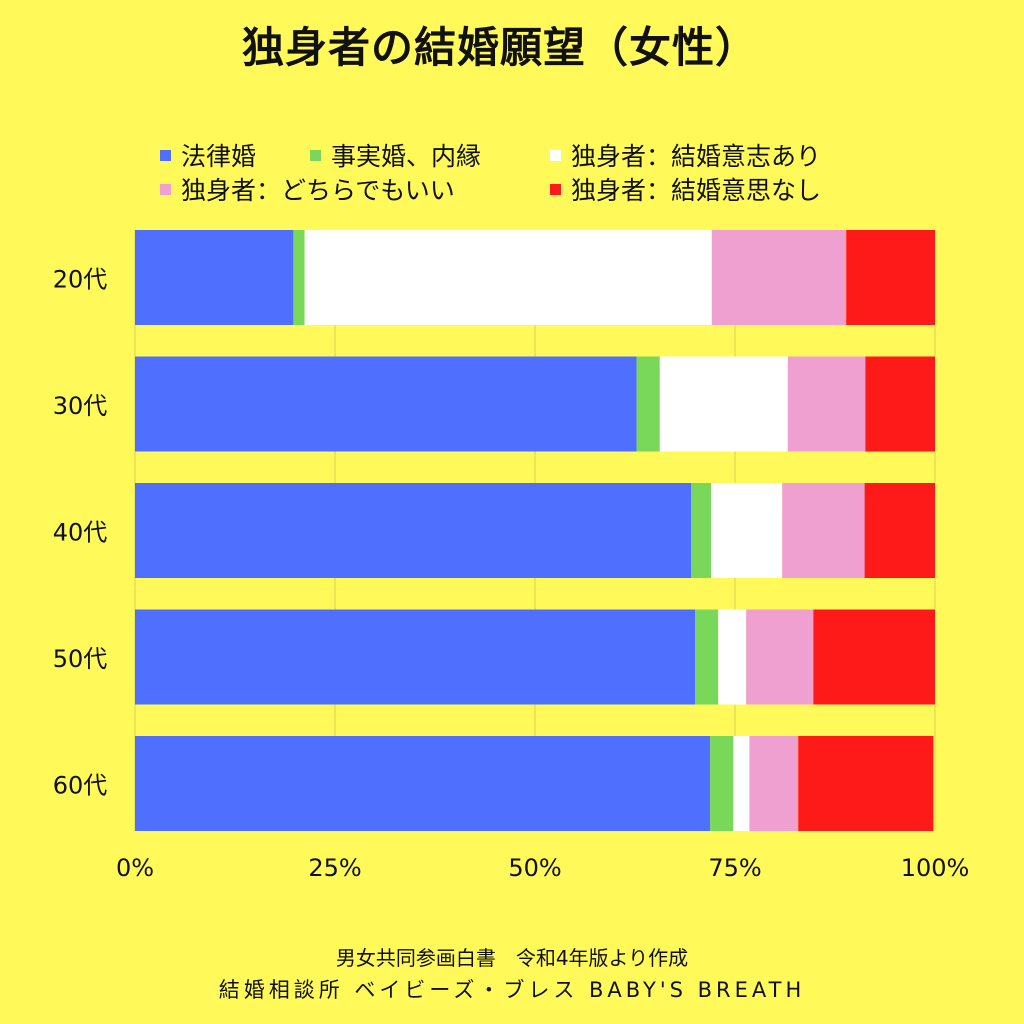  Describe the element at coordinates (415, 657) in the screenshot. I see `bar-50--series-0` at that location.